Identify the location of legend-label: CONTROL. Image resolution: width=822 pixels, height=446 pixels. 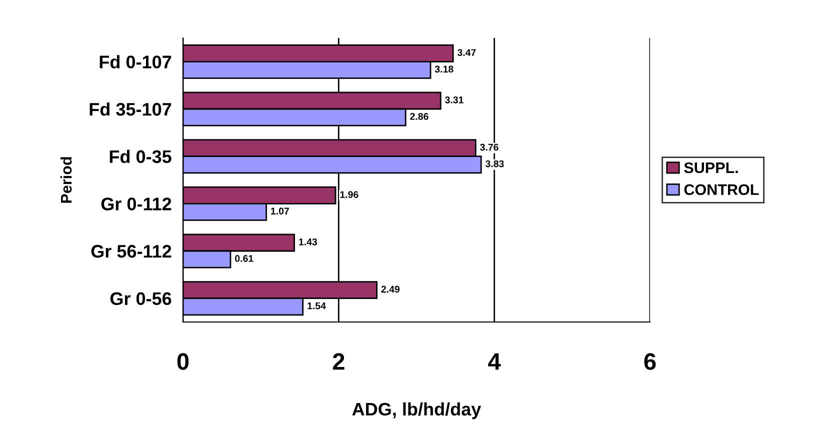
(721, 190).